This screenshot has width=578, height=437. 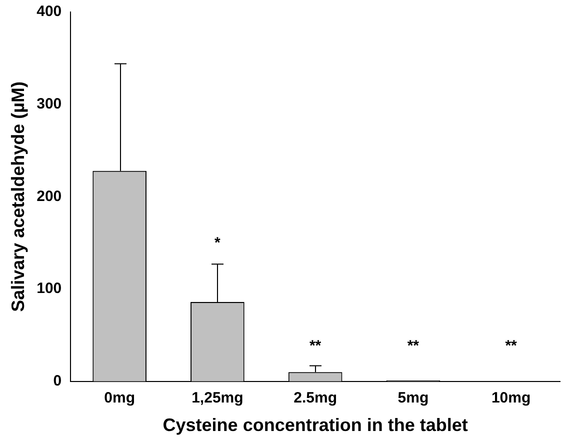 What do you see at coordinates (218, 398) in the screenshot?
I see `x-tick-label: 1,25mg` at bounding box center [218, 398].